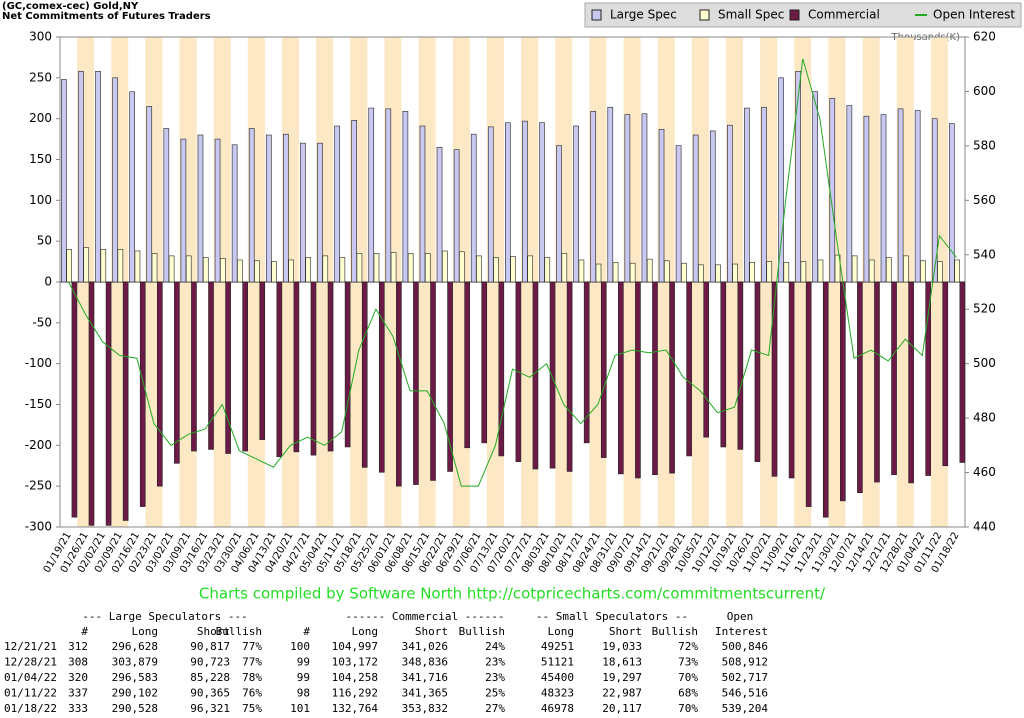 Image resolution: width=1024 pixels, height=718 pixels. Describe the element at coordinates (974, 15) in the screenshot. I see `legend-label: Open Interest` at that location.